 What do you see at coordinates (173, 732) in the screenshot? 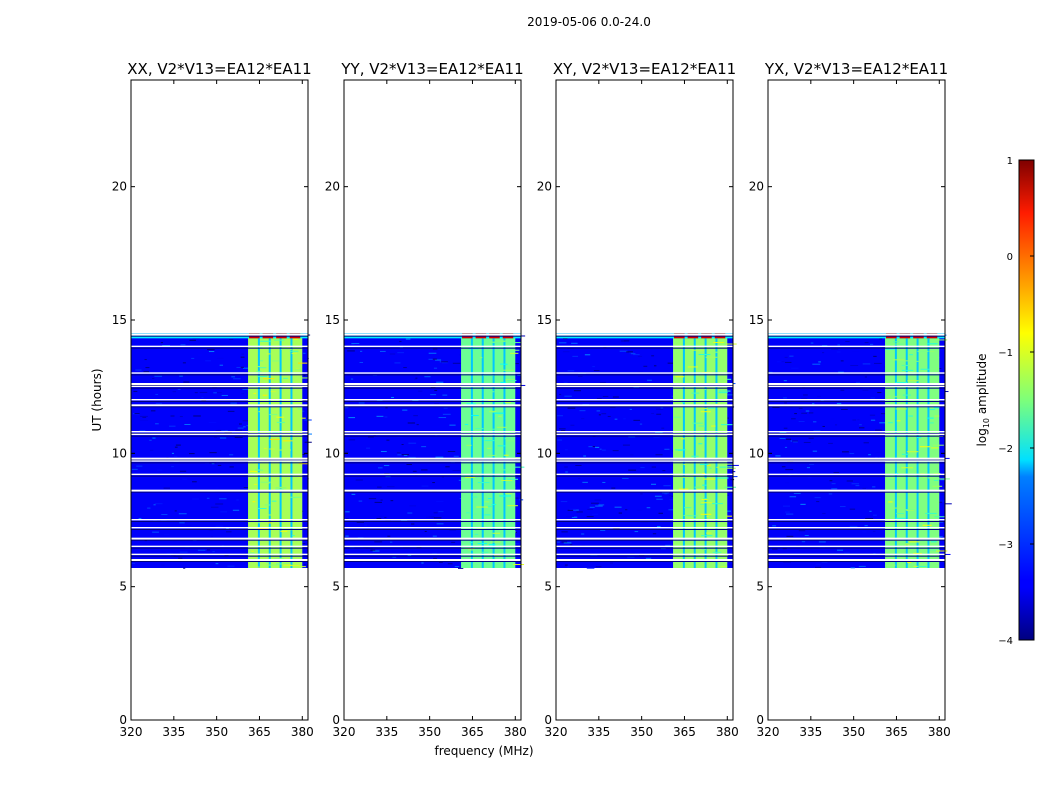
I see `x-tick-label: 335` at bounding box center [173, 732].